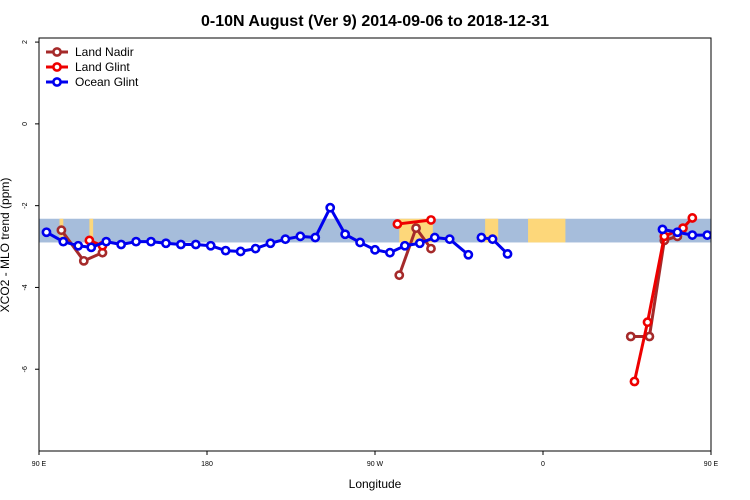 The image size is (750, 500). What do you see at coordinates (375, 459) in the screenshot?
I see `x-axis: 90 E 180 90 W 0 90 E` at bounding box center [375, 459].